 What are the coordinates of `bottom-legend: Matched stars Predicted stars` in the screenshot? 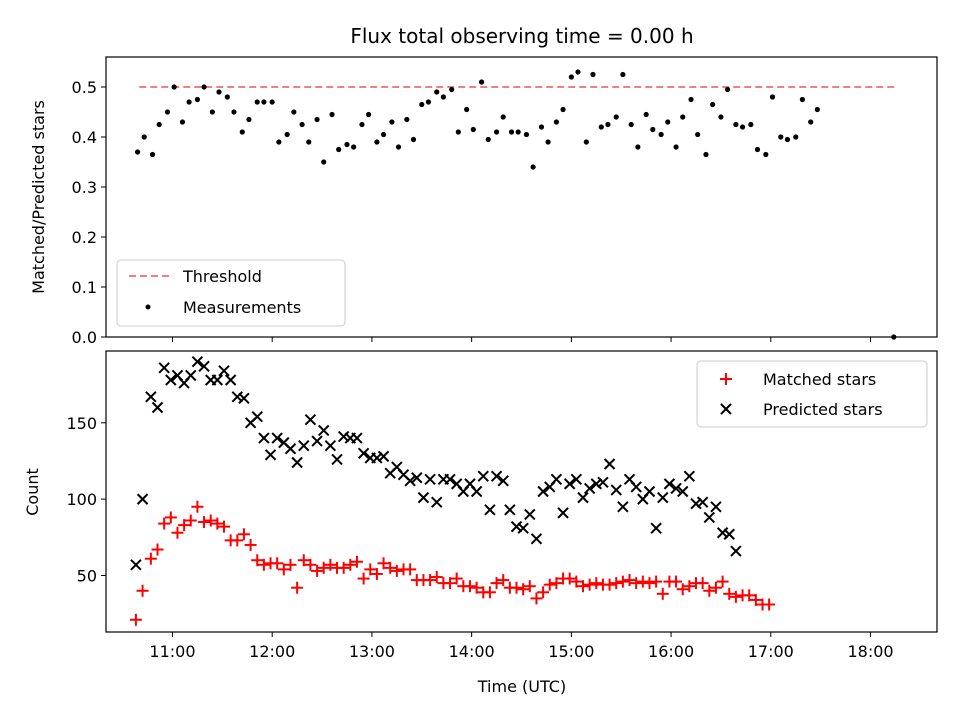 It's located at (812, 394).